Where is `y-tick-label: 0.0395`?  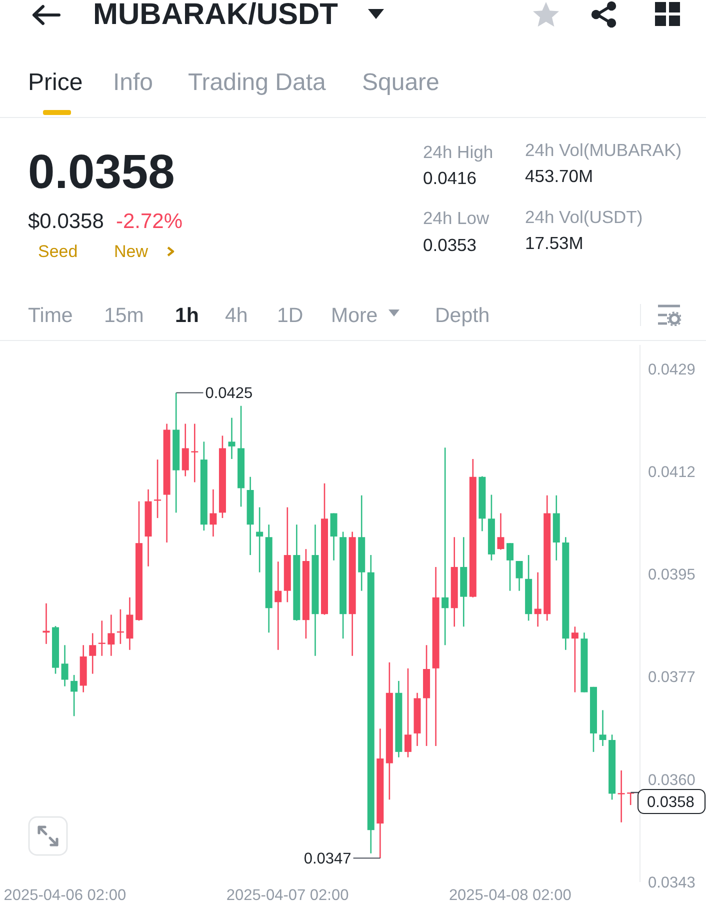 y-tick-label: 0.0395 is located at coordinates (672, 575).